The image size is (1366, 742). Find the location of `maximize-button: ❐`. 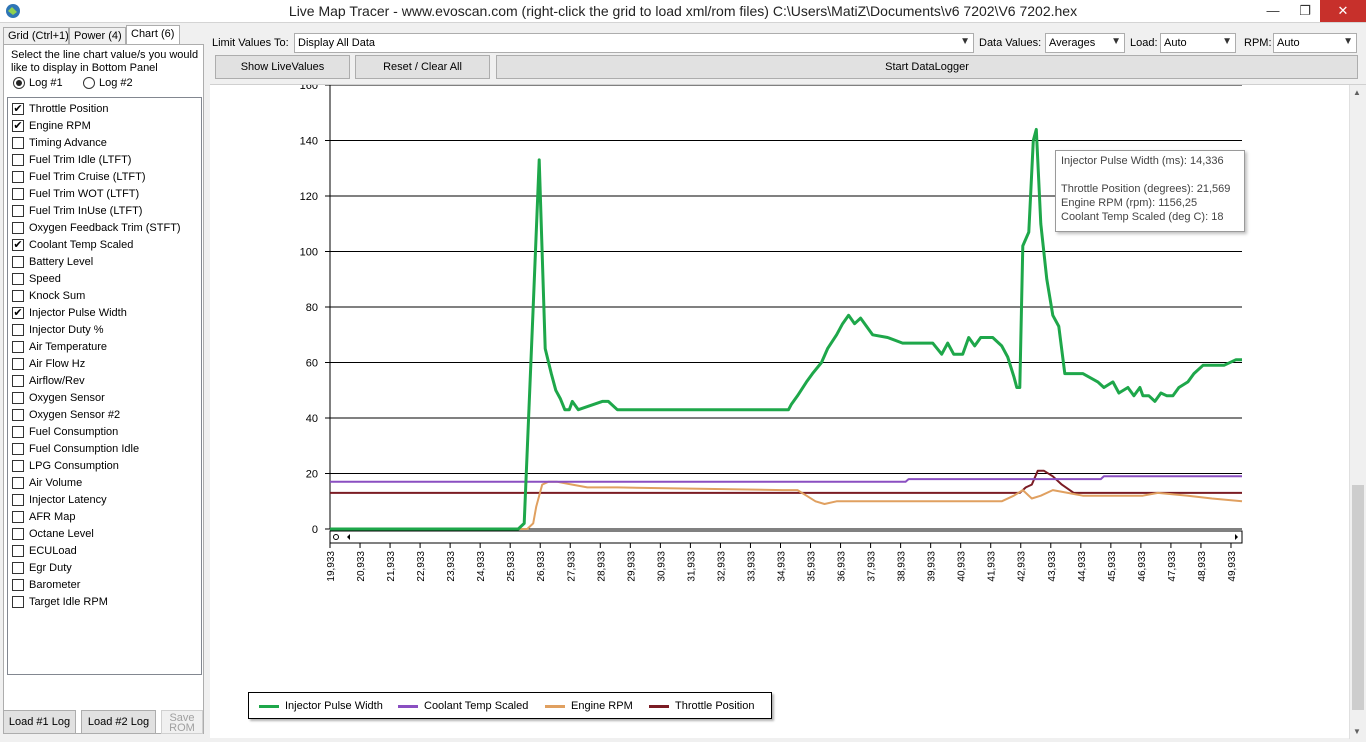

maximize-button: ❐ is located at coordinates (1305, 10).